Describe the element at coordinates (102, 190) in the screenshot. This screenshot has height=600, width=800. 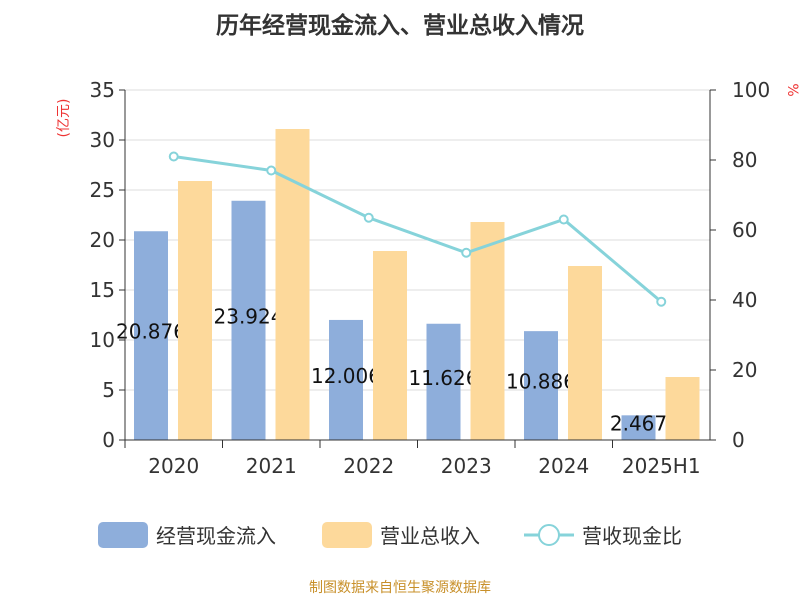
I see `y-tick-label: 25` at that location.